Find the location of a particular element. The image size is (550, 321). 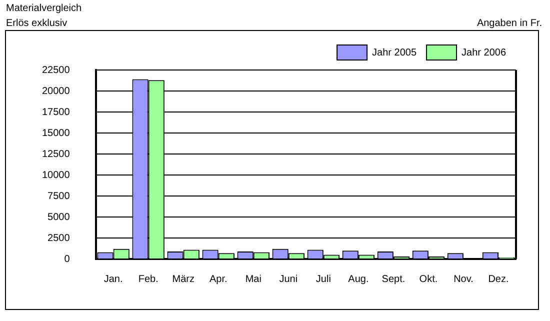

x-tick-label: Apr. is located at coordinates (218, 279).